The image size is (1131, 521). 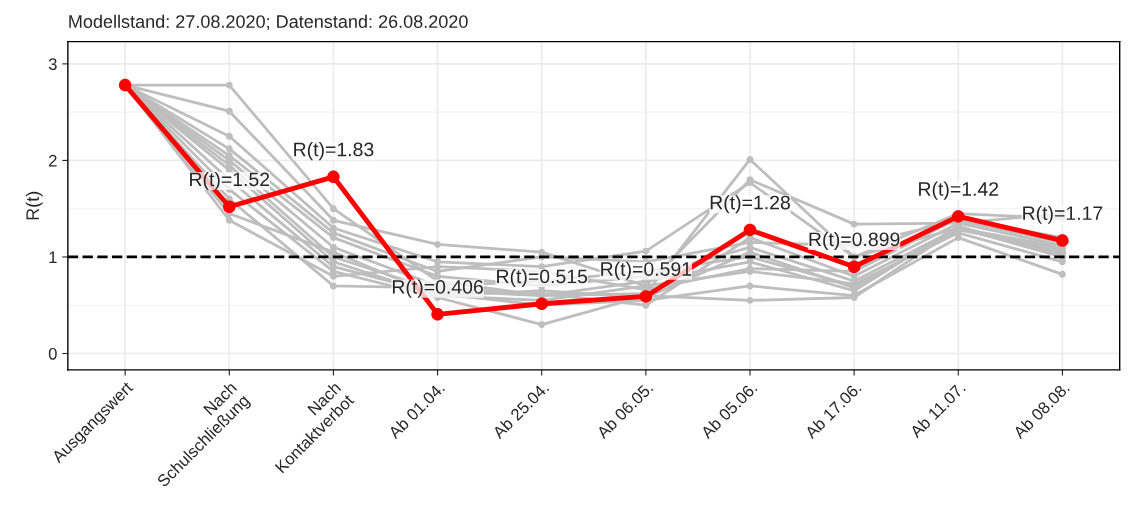 What do you see at coordinates (334, 151) in the screenshot?
I see `data-label: R(t)=1.83` at bounding box center [334, 151].